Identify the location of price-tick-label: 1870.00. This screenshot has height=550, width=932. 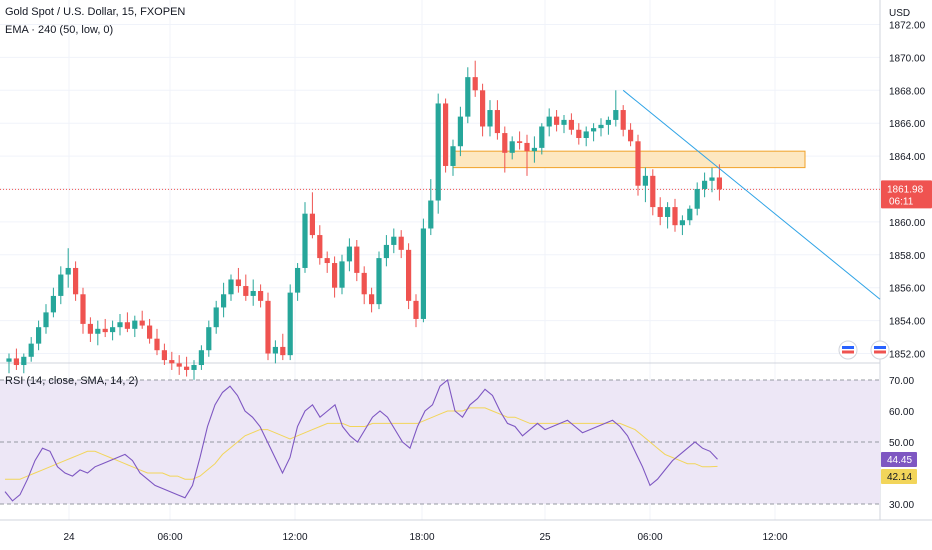
(907, 58).